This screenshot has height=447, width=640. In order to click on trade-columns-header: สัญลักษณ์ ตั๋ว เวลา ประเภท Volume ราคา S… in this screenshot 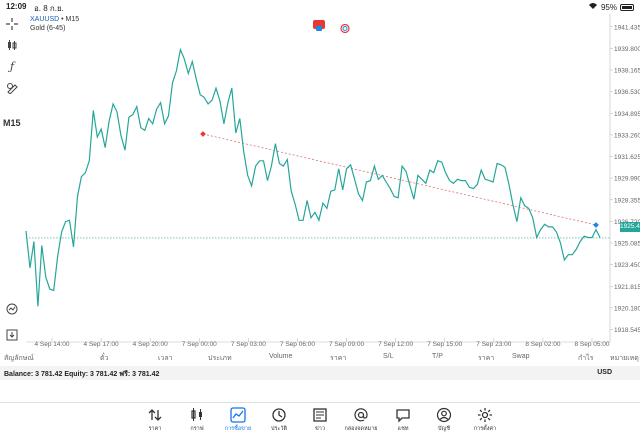, I will do `click(320, 357)`.